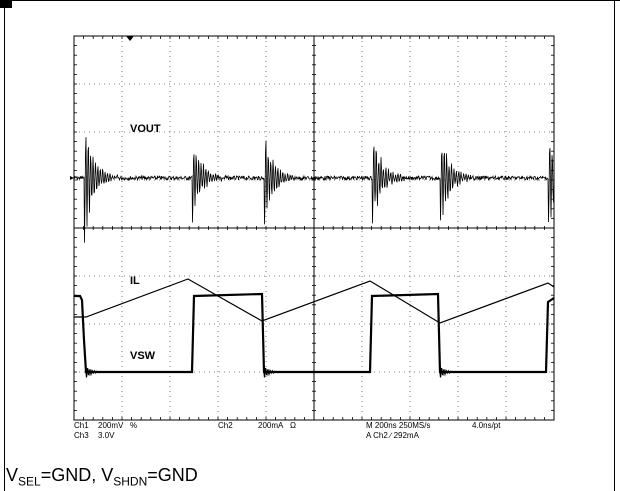 The height and width of the screenshot is (491, 620). Describe the element at coordinates (614, 245) in the screenshot. I see `figure-right-border` at that location.